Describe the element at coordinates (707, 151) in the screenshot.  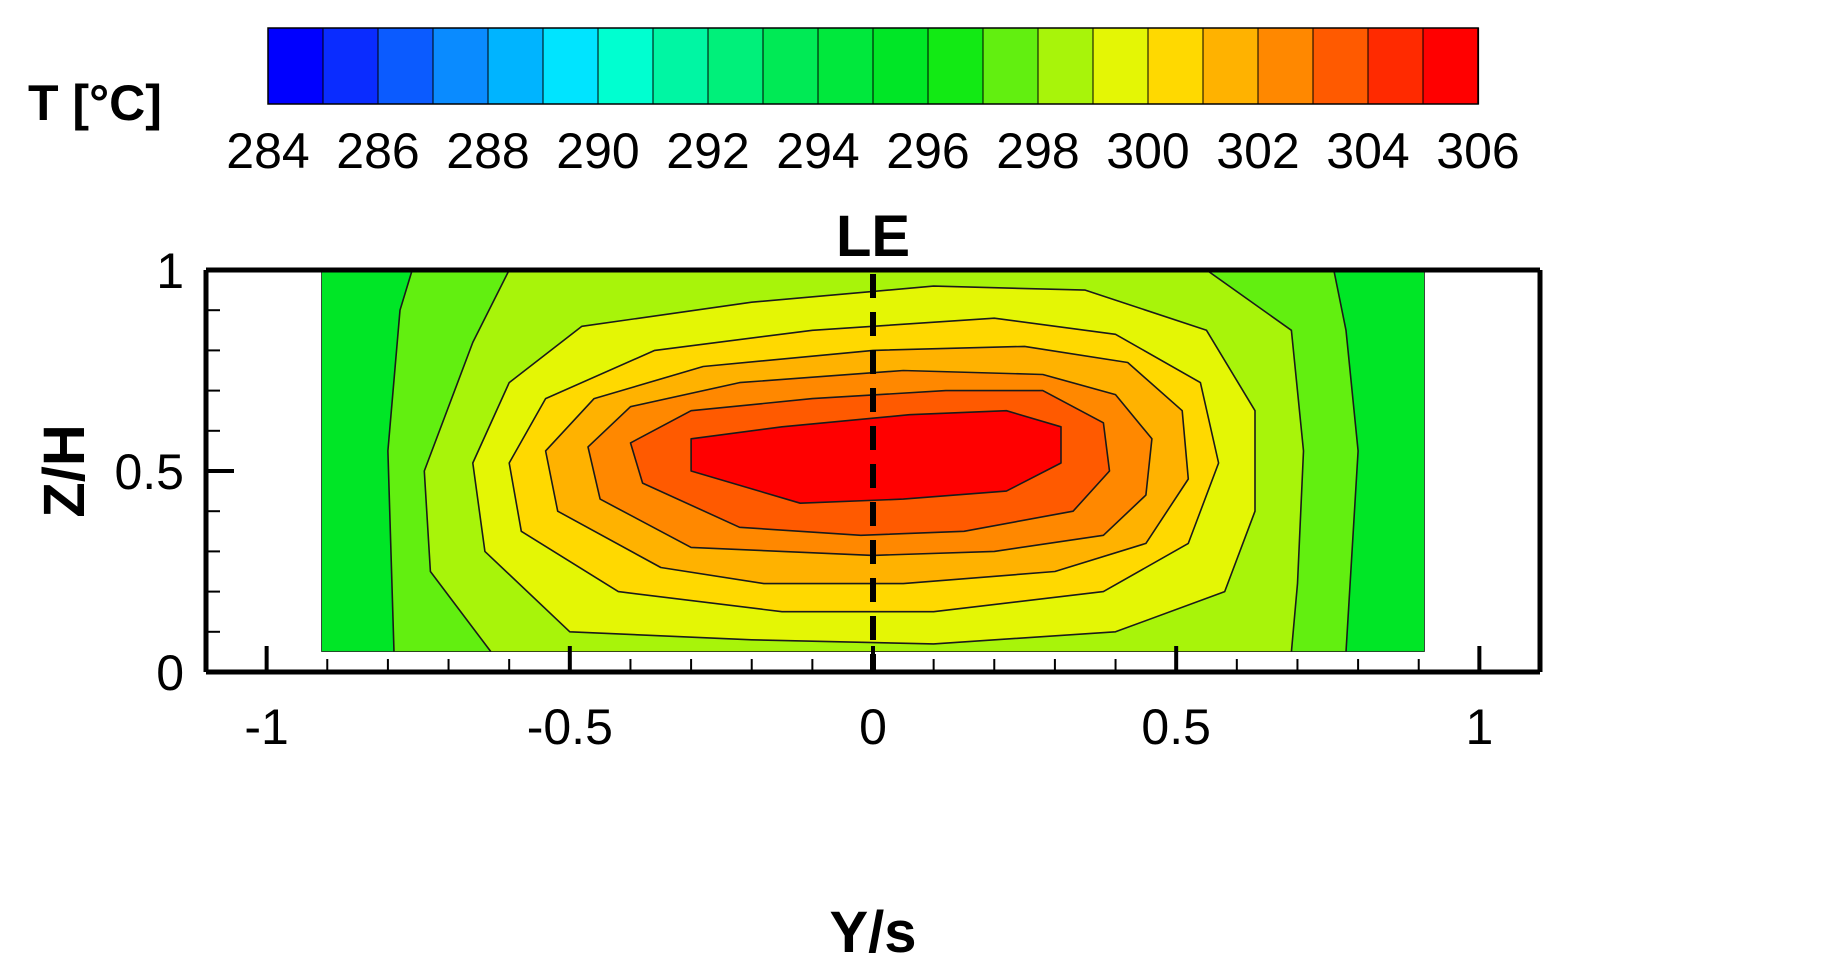
I see `colorbar-tick-label: 292` at that location.